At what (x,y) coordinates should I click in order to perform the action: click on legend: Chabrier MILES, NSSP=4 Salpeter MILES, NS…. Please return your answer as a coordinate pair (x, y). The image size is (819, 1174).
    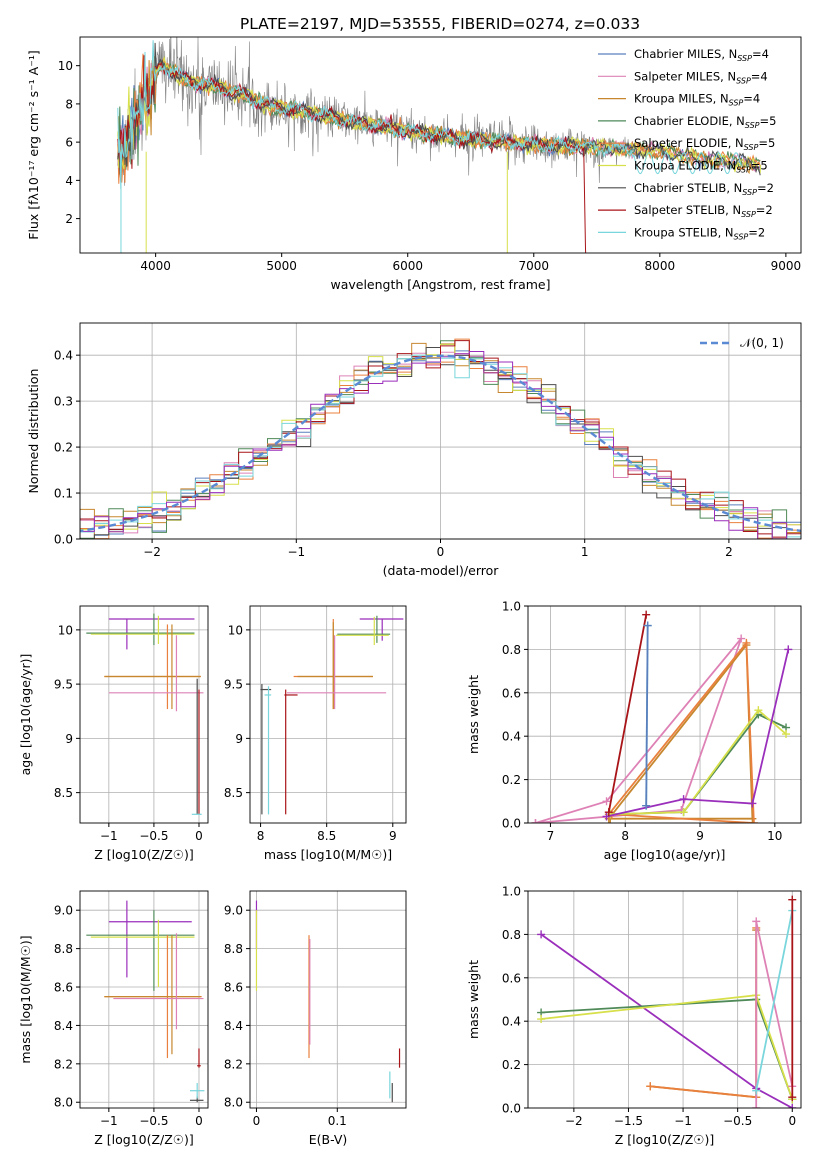
    Looking at the image, I should click on (687, 144).